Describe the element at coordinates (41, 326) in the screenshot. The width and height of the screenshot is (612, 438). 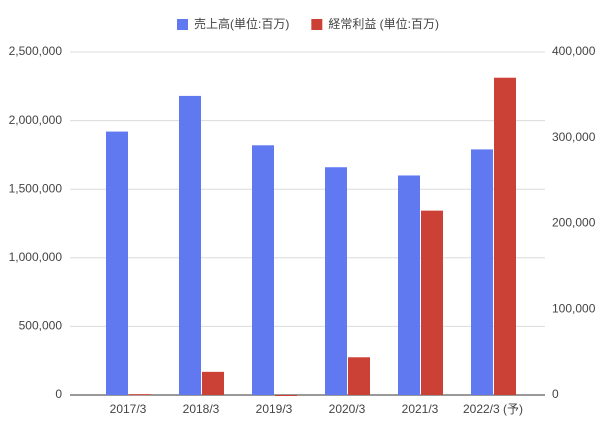
I see `y-tick-label: 500,000` at that location.